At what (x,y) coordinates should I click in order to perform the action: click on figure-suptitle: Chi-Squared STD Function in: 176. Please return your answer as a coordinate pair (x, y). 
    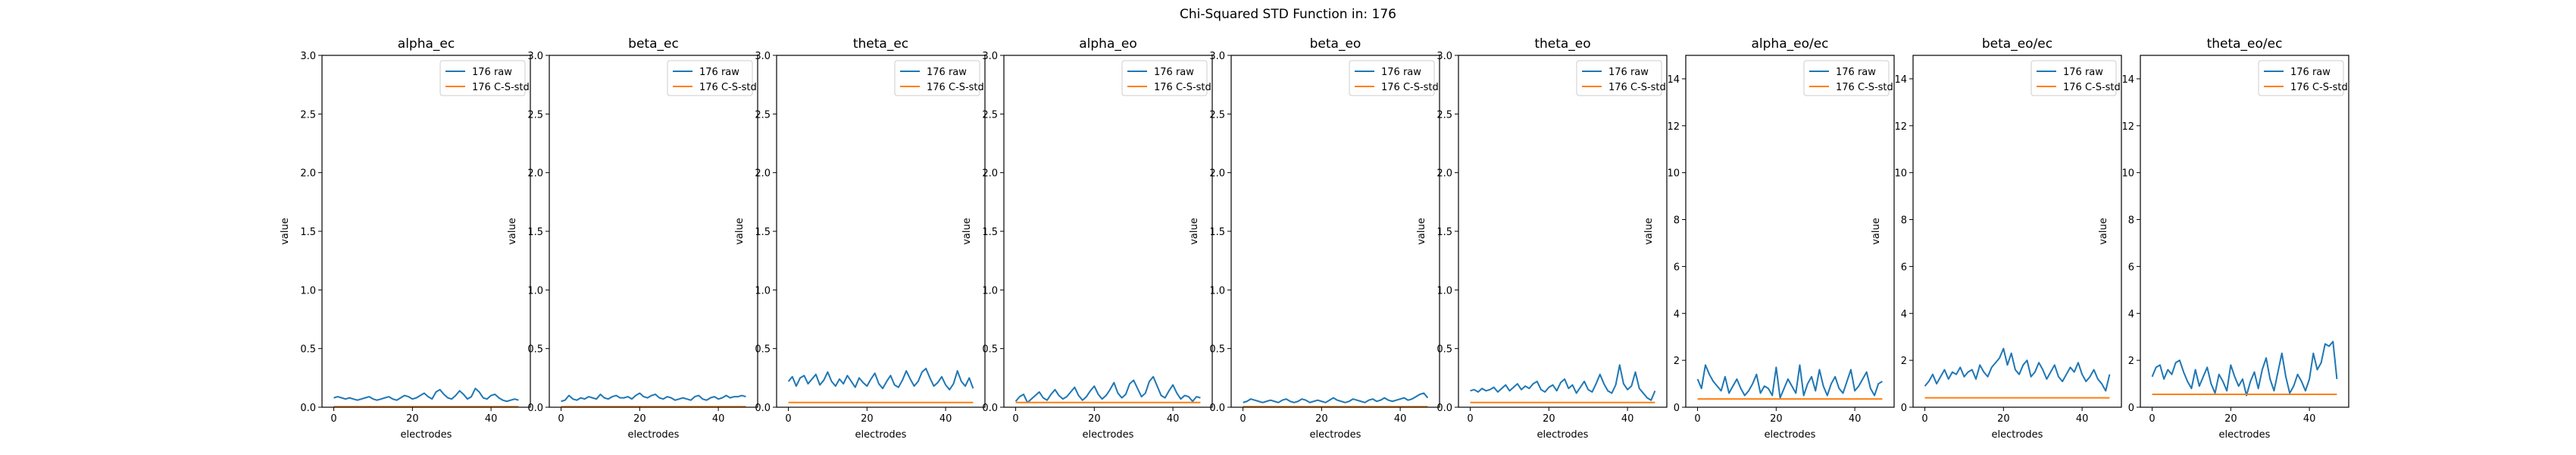
    Looking at the image, I should click on (1288, 14).